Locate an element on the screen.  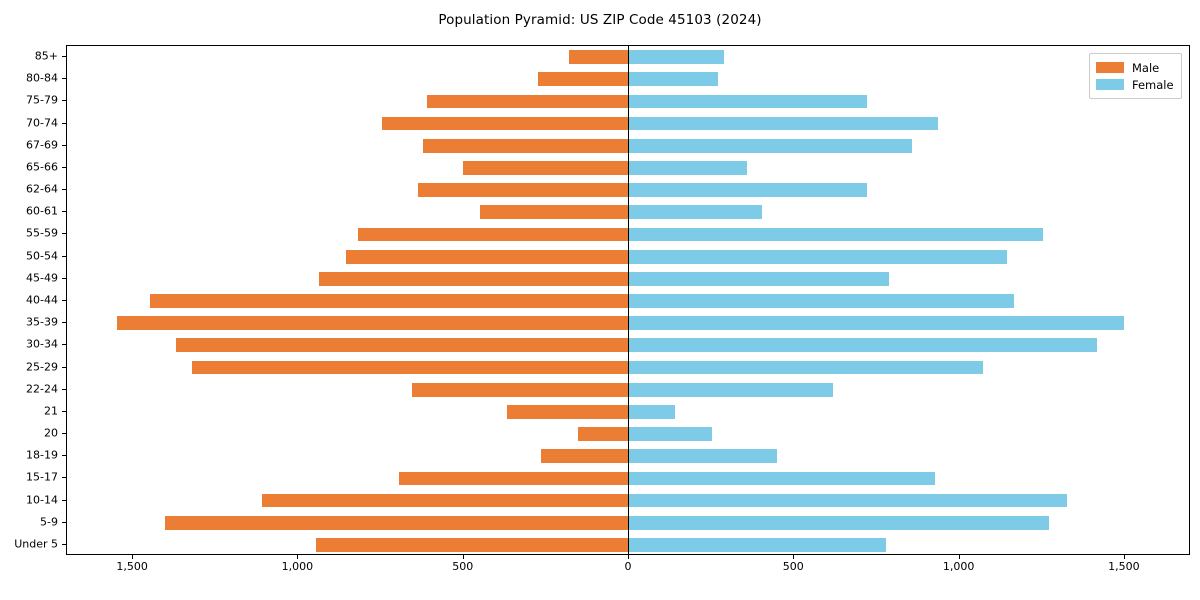
x-tick-label: 1,000 is located at coordinates (958, 566).